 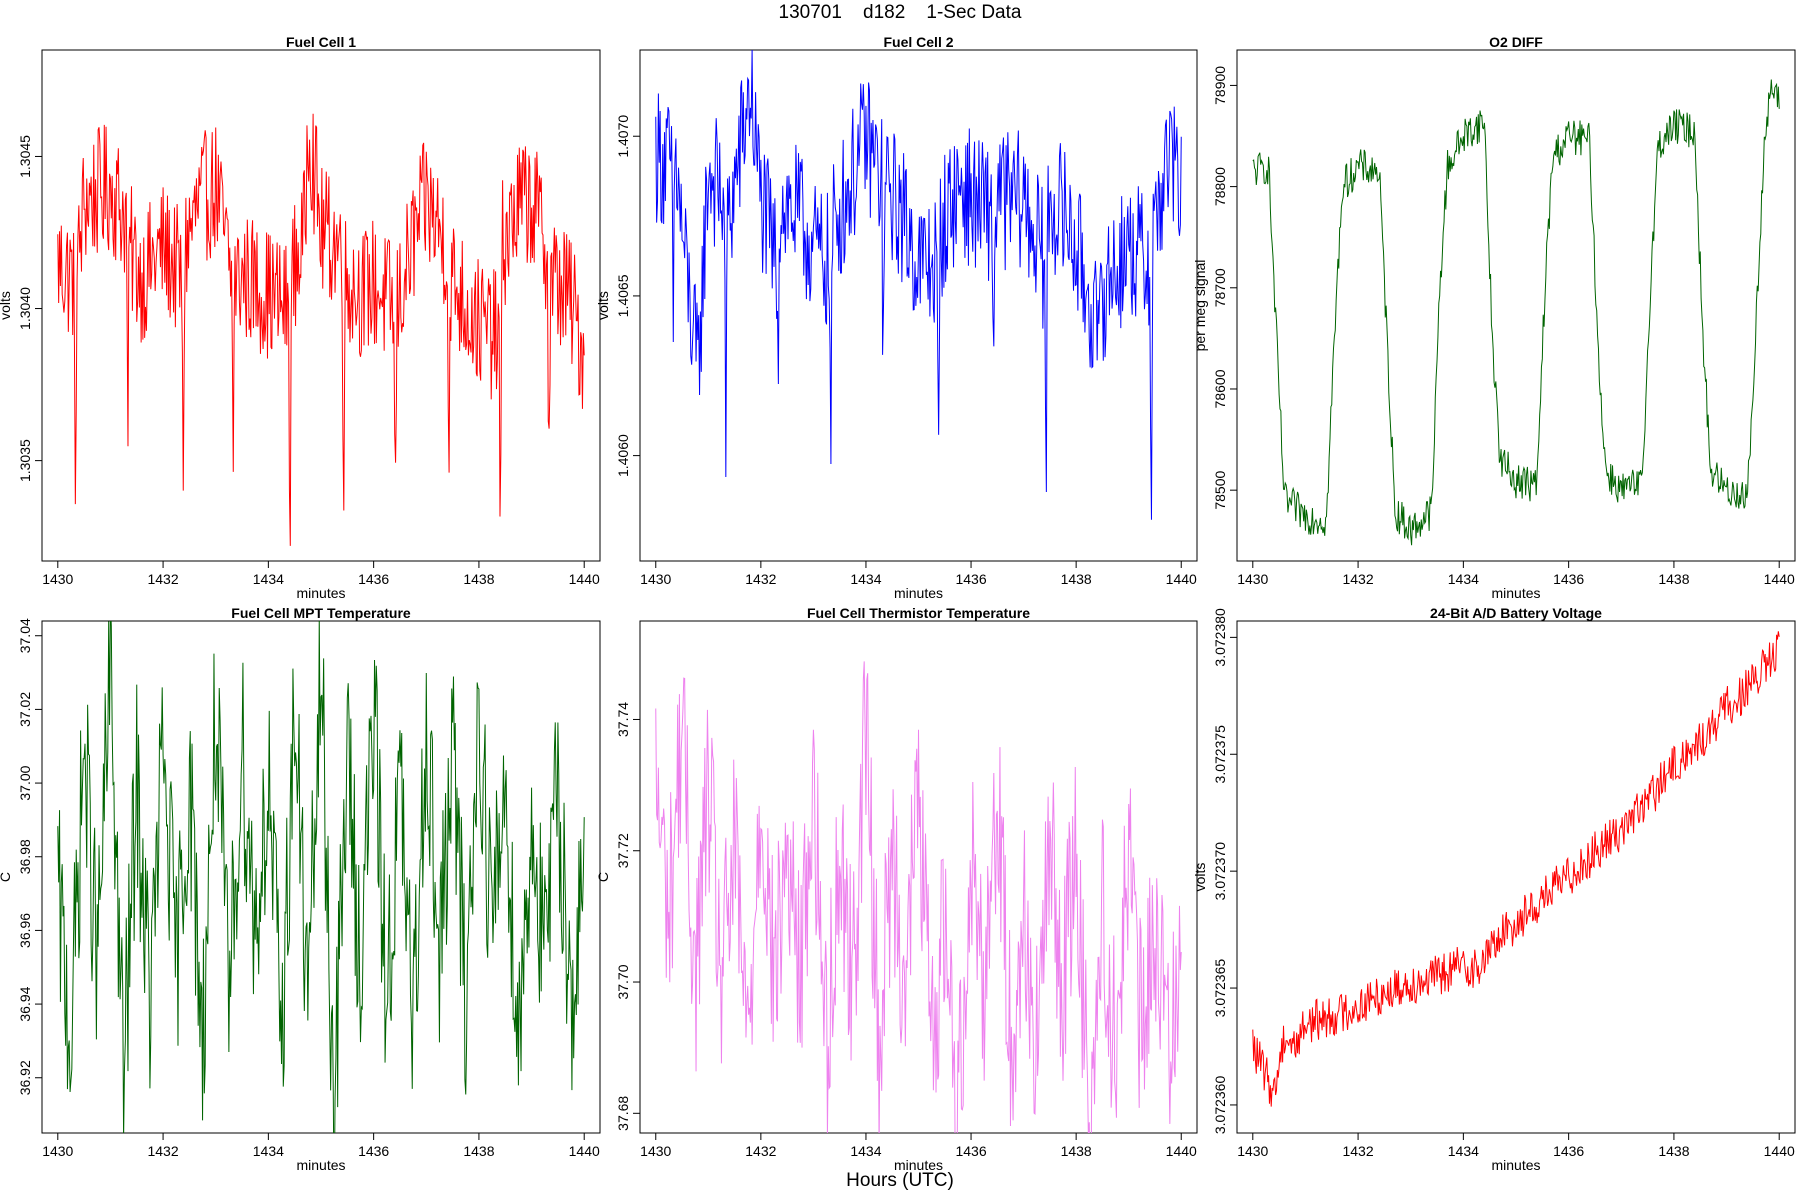 I want to click on y-tick-label: 1.4065, so click(x=623, y=295).